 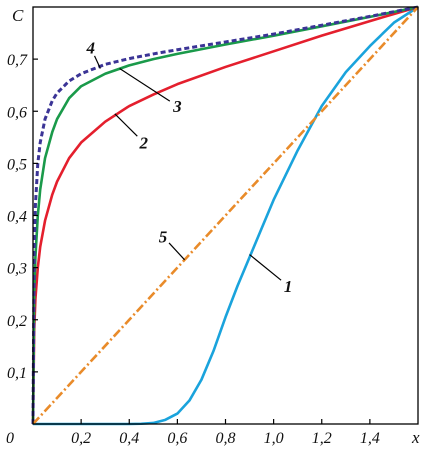 What do you see at coordinates (17, 164) in the screenshot?
I see `y-tick-label: 0,5` at bounding box center [17, 164].